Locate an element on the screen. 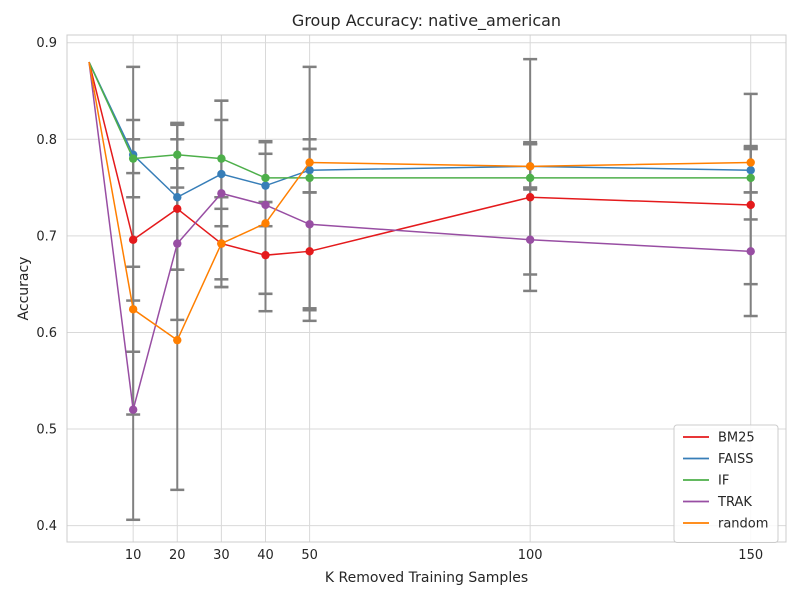 This screenshot has width=800, height=600. x-tick-label: 40 is located at coordinates (265, 555).